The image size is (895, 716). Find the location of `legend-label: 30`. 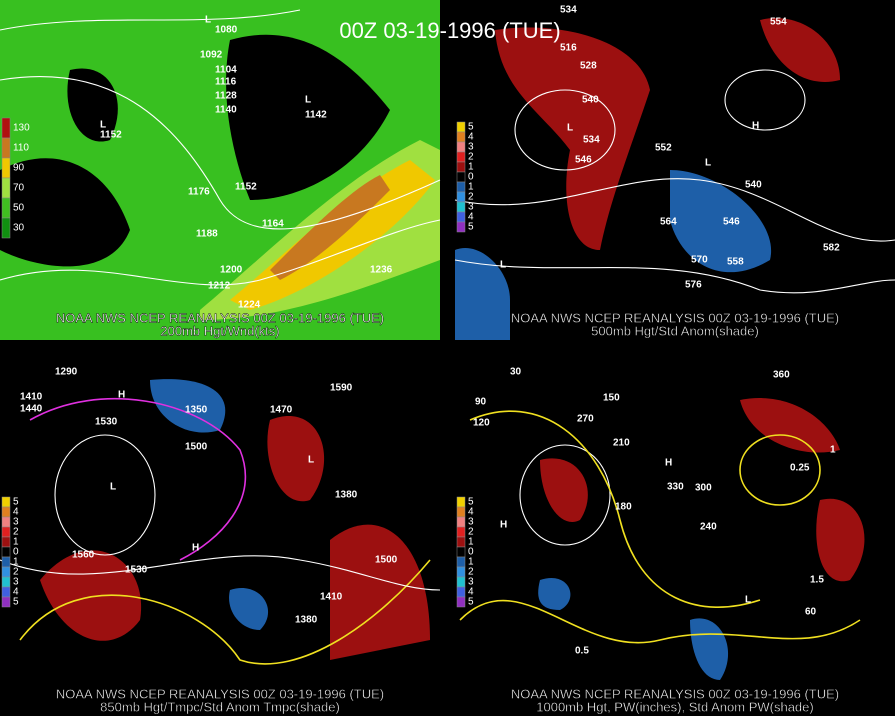

legend-label: 30 is located at coordinates (19, 228).